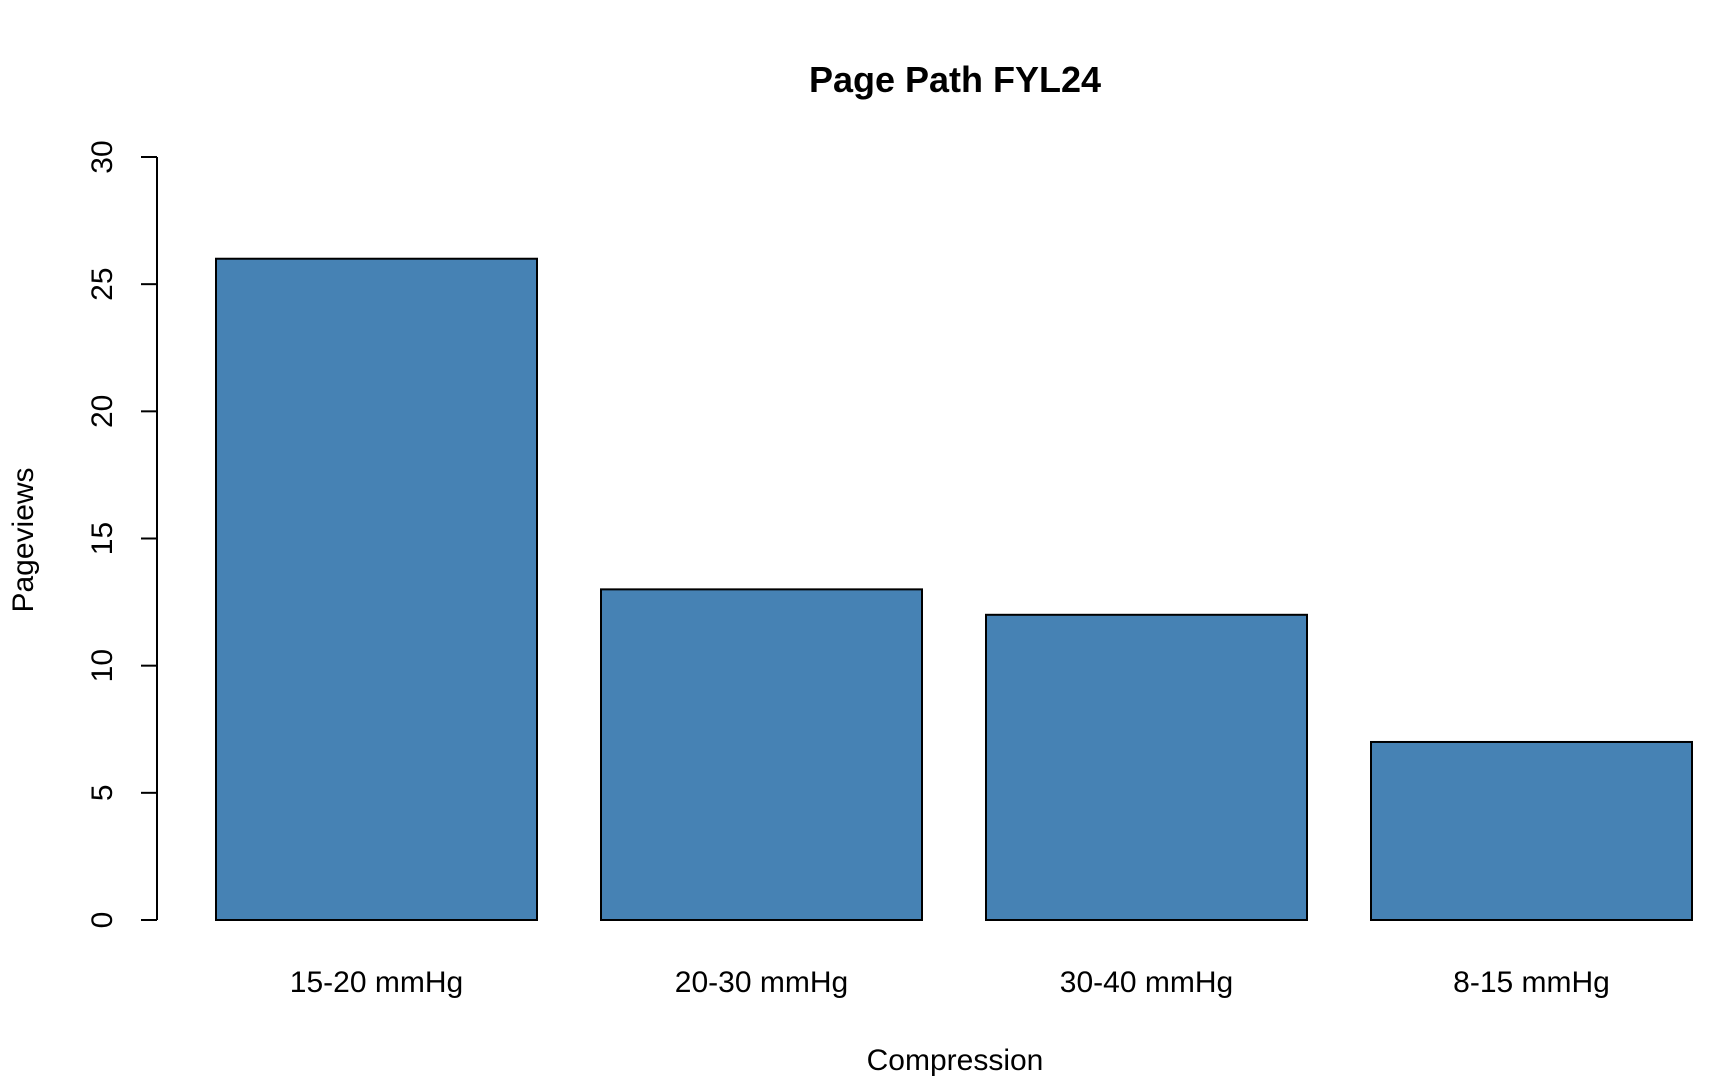  What do you see at coordinates (102, 156) in the screenshot?
I see `y-tick-label: 30` at bounding box center [102, 156].